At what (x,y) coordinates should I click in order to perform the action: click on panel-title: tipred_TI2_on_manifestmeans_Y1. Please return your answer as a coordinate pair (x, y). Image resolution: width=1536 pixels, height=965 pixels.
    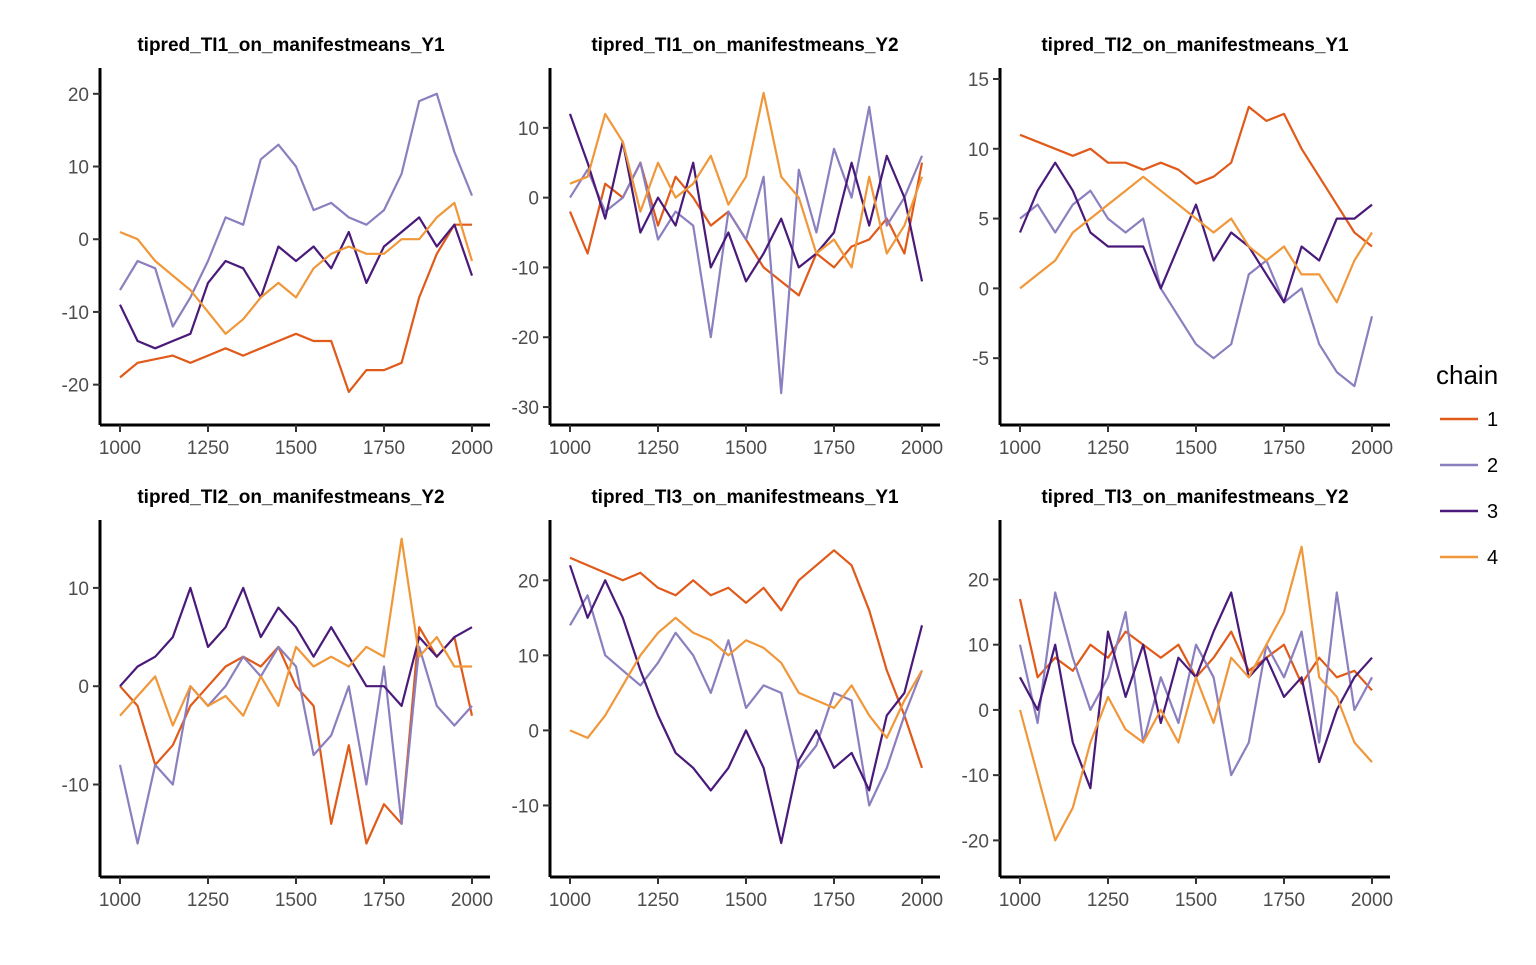
    Looking at the image, I should click on (1195, 45).